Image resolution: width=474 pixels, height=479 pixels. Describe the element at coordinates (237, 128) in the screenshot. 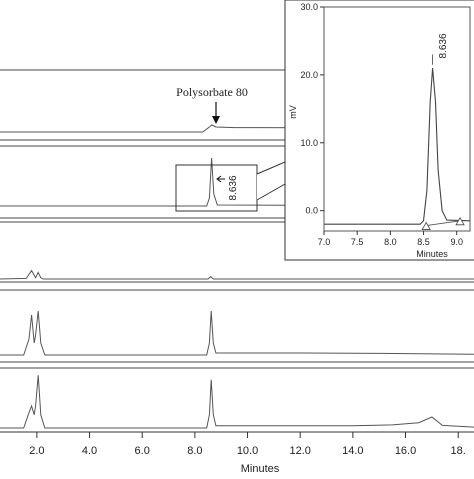

I see `panel-1-trace` at that location.